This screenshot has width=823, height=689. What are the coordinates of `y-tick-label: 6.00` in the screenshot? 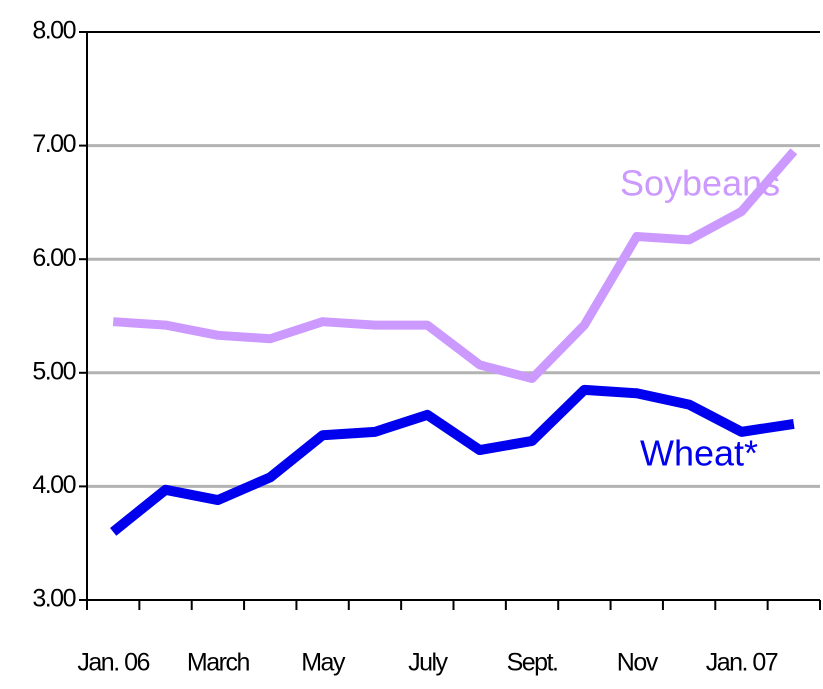 It's located at (53, 258).